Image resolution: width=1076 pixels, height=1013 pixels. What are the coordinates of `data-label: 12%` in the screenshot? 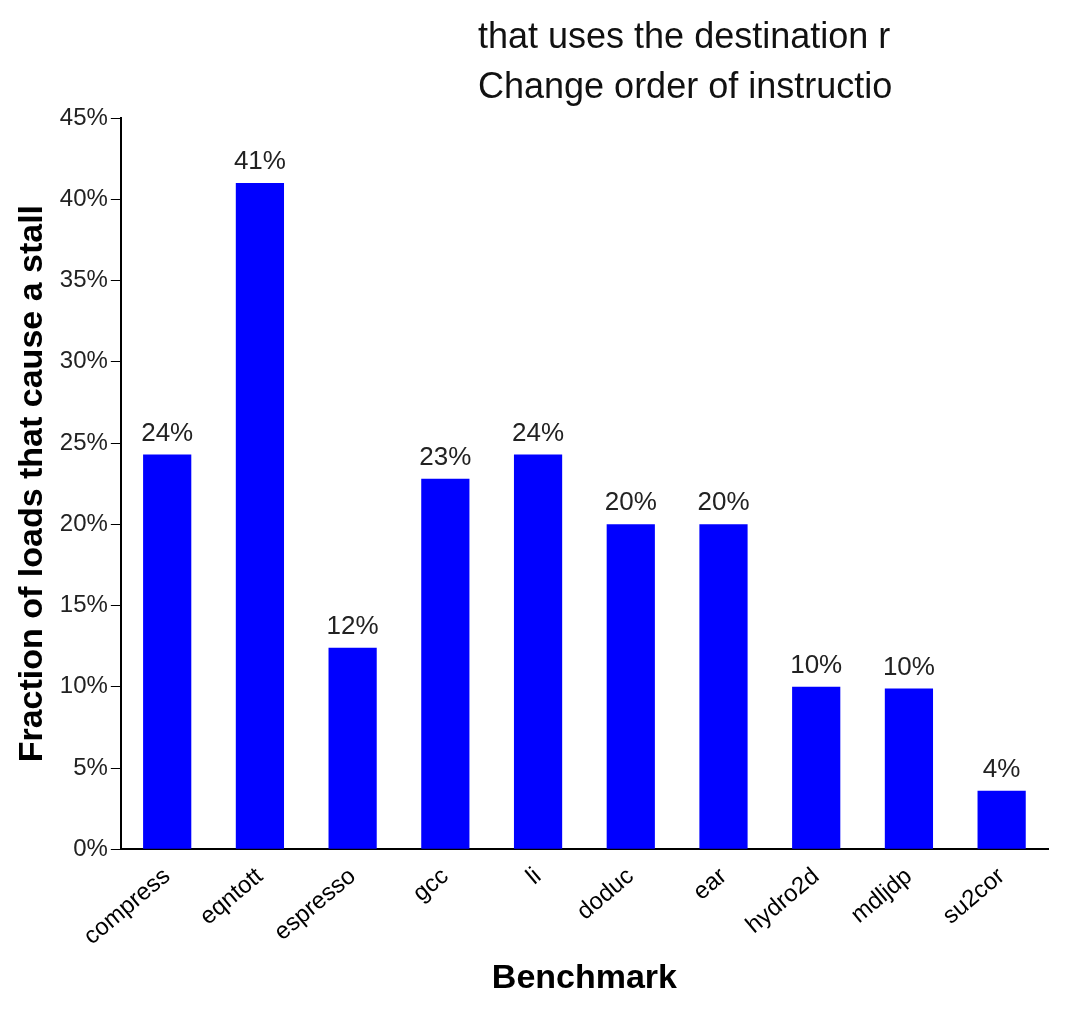 It's located at (352, 624).